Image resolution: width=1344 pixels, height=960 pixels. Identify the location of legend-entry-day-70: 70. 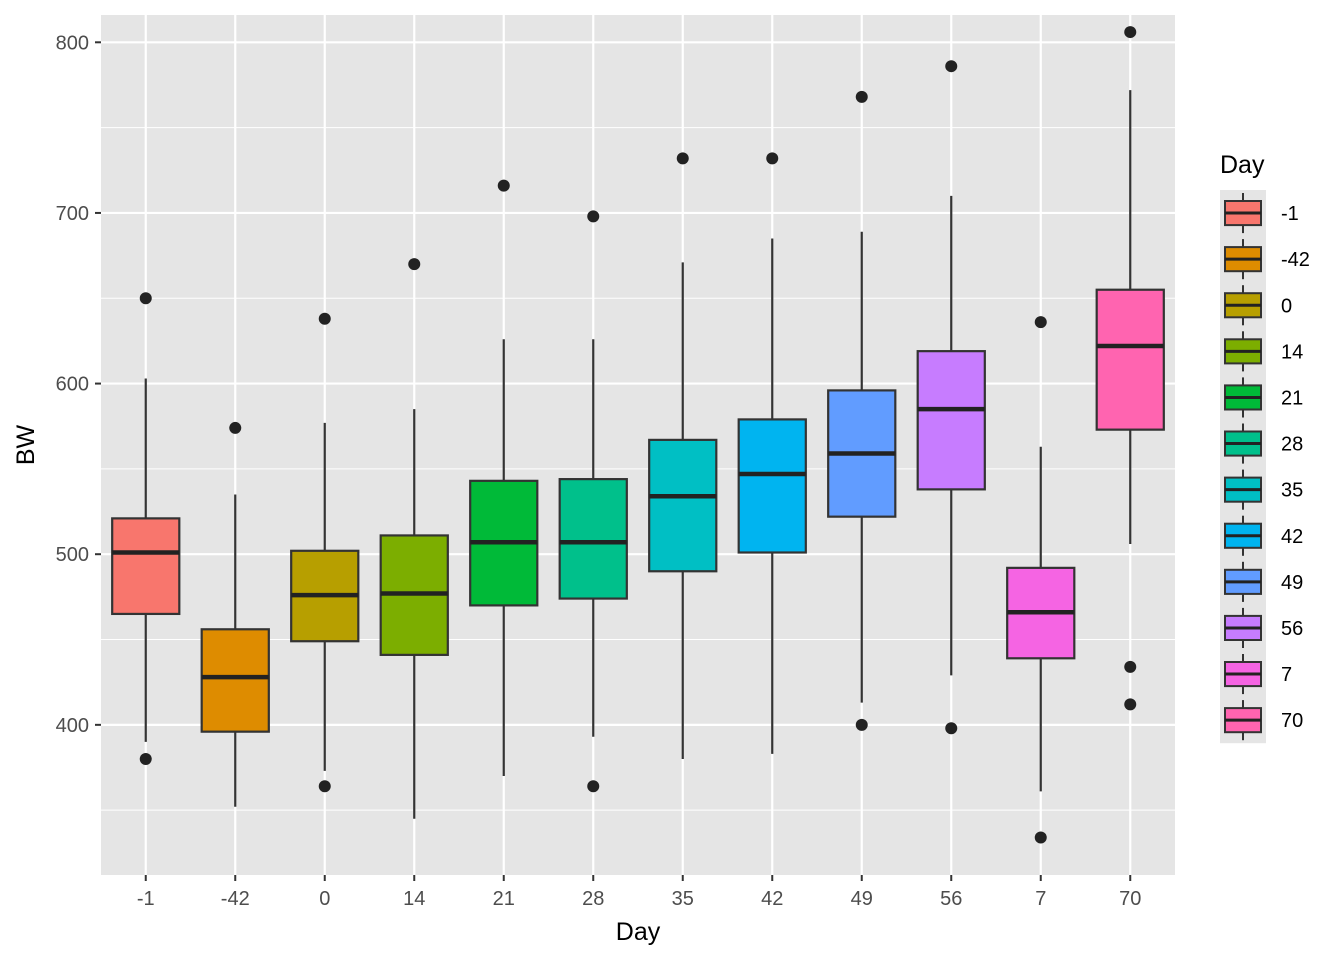
(1263, 720).